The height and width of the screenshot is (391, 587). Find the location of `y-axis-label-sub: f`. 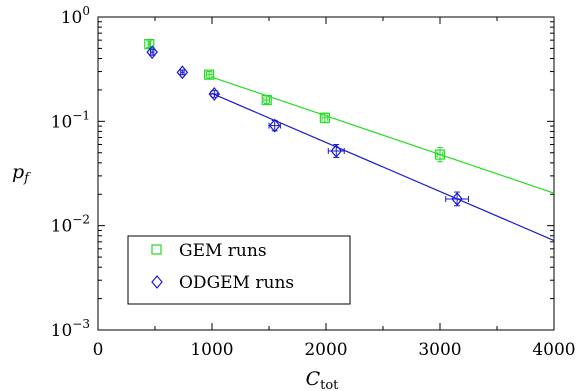

y-axis-label-sub: f is located at coordinates (27, 178).